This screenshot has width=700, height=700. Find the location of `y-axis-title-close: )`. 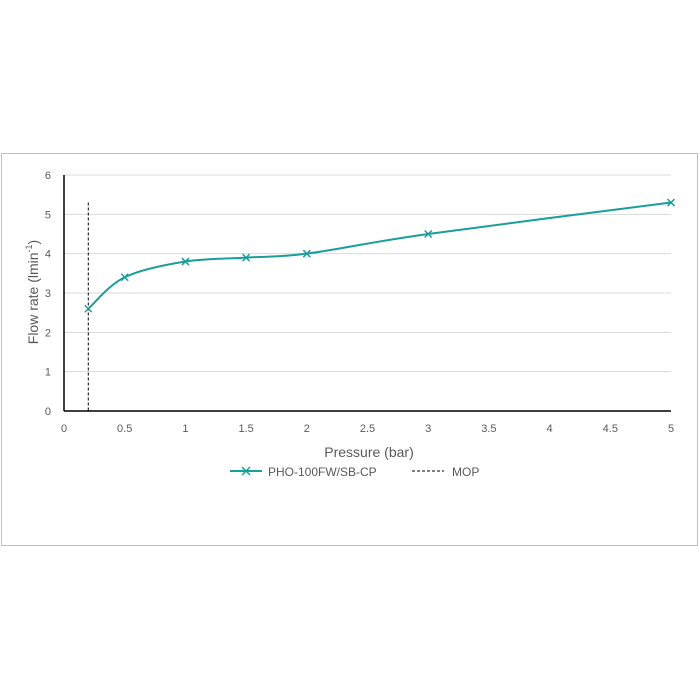

y-axis-title-close: ) is located at coordinates (33, 242).